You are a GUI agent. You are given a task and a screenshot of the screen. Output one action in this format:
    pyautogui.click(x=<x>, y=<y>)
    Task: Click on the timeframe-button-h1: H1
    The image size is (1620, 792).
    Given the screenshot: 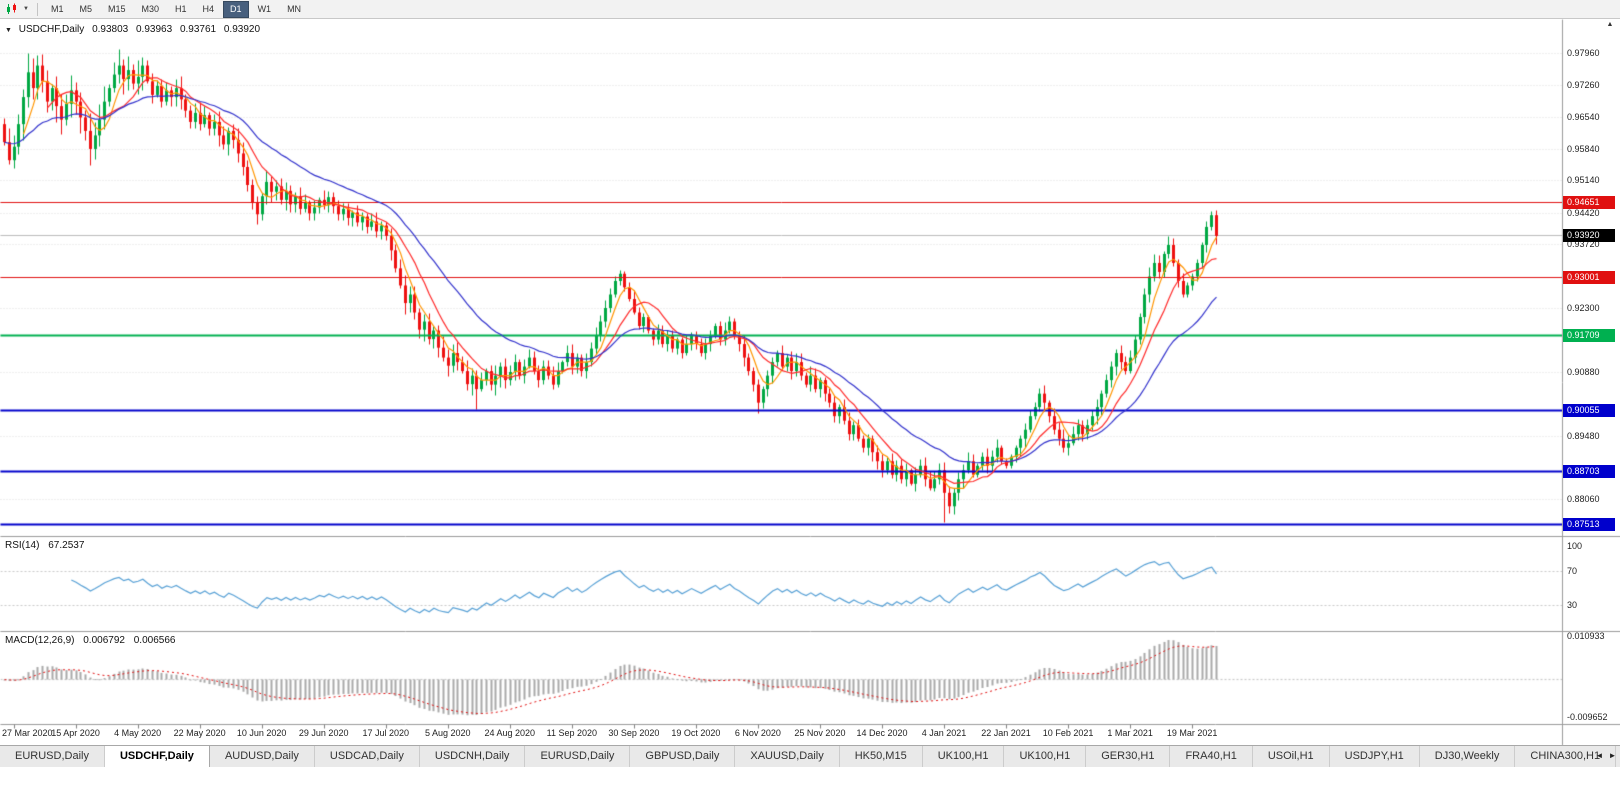 What is the action you would take?
    pyautogui.click(x=181, y=8)
    